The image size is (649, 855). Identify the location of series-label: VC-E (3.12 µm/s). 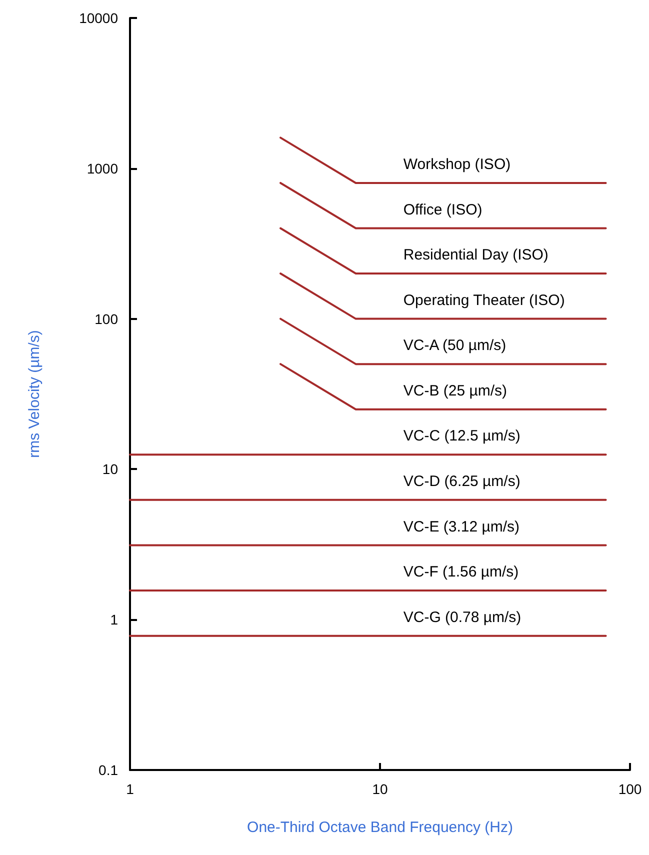
(461, 527).